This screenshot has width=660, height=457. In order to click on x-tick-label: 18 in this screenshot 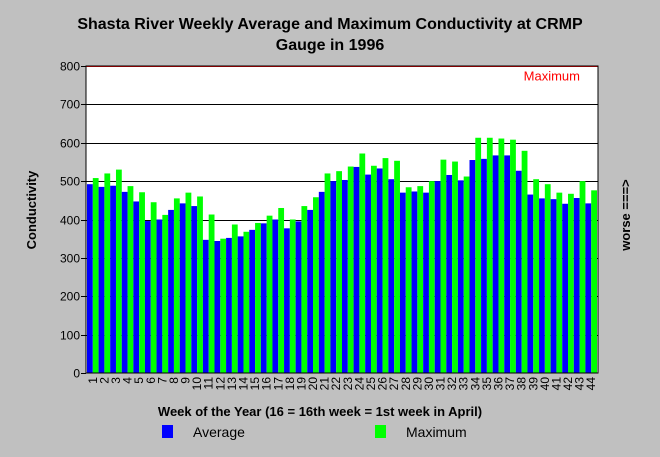, I will do `click(290, 384)`.